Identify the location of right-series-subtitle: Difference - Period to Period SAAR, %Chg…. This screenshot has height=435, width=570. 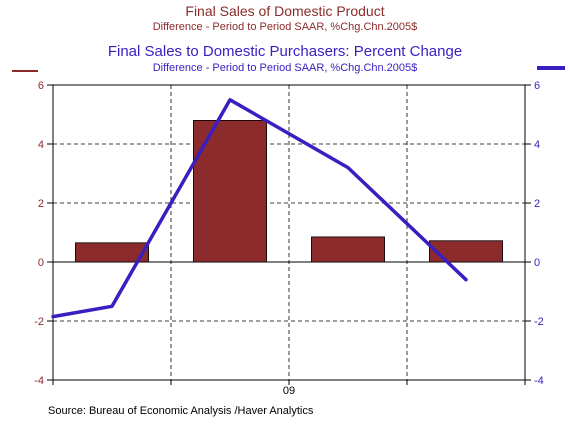
(285, 68).